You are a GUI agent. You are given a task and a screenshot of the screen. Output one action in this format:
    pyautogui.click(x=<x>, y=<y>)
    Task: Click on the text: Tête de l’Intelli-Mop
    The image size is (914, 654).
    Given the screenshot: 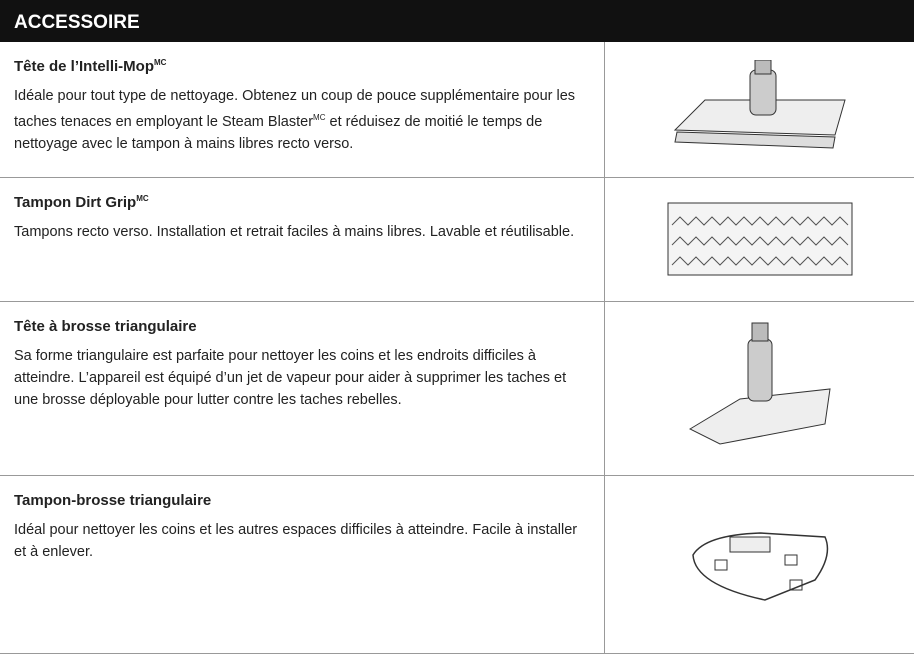 What is the action you would take?
    pyautogui.click(x=84, y=66)
    